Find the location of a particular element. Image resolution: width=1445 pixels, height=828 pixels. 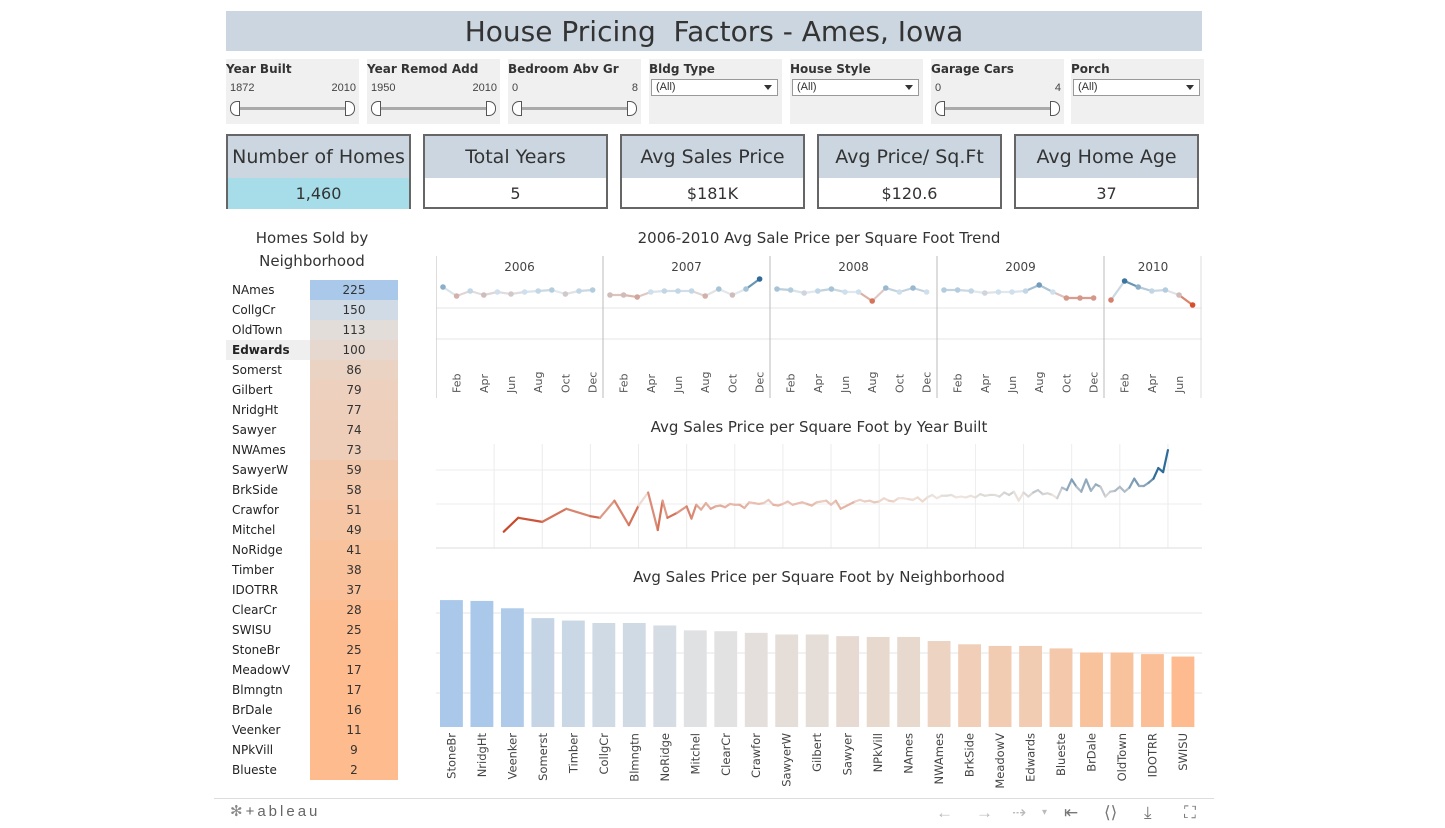

table-row: Edwards 100 is located at coordinates (312, 350).